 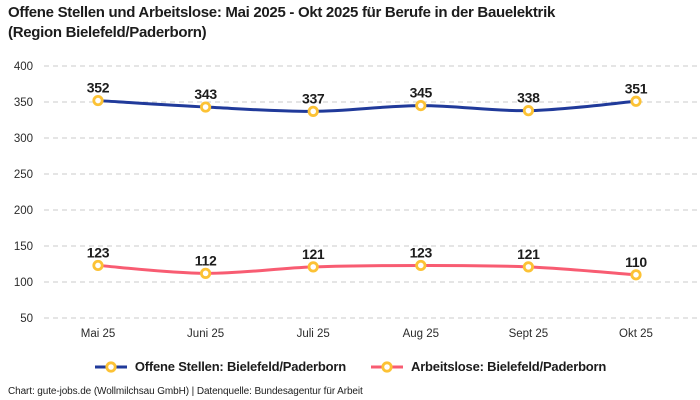 What do you see at coordinates (23, 139) in the screenshot?
I see `y-axis-tick-label: 300` at bounding box center [23, 139].